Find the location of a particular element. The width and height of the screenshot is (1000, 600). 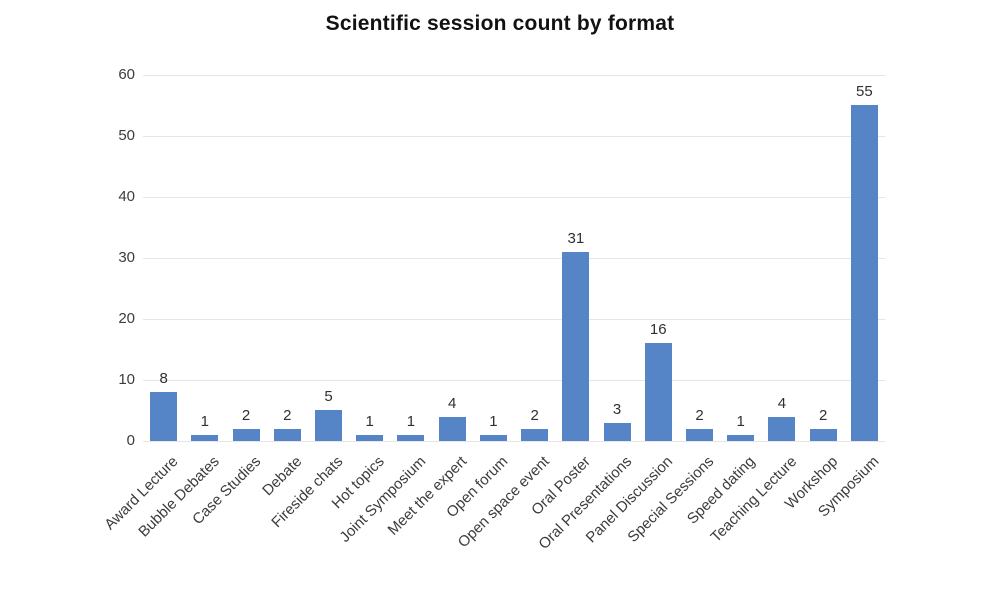

y-axis-tick-label: 30 is located at coordinates (126, 257).